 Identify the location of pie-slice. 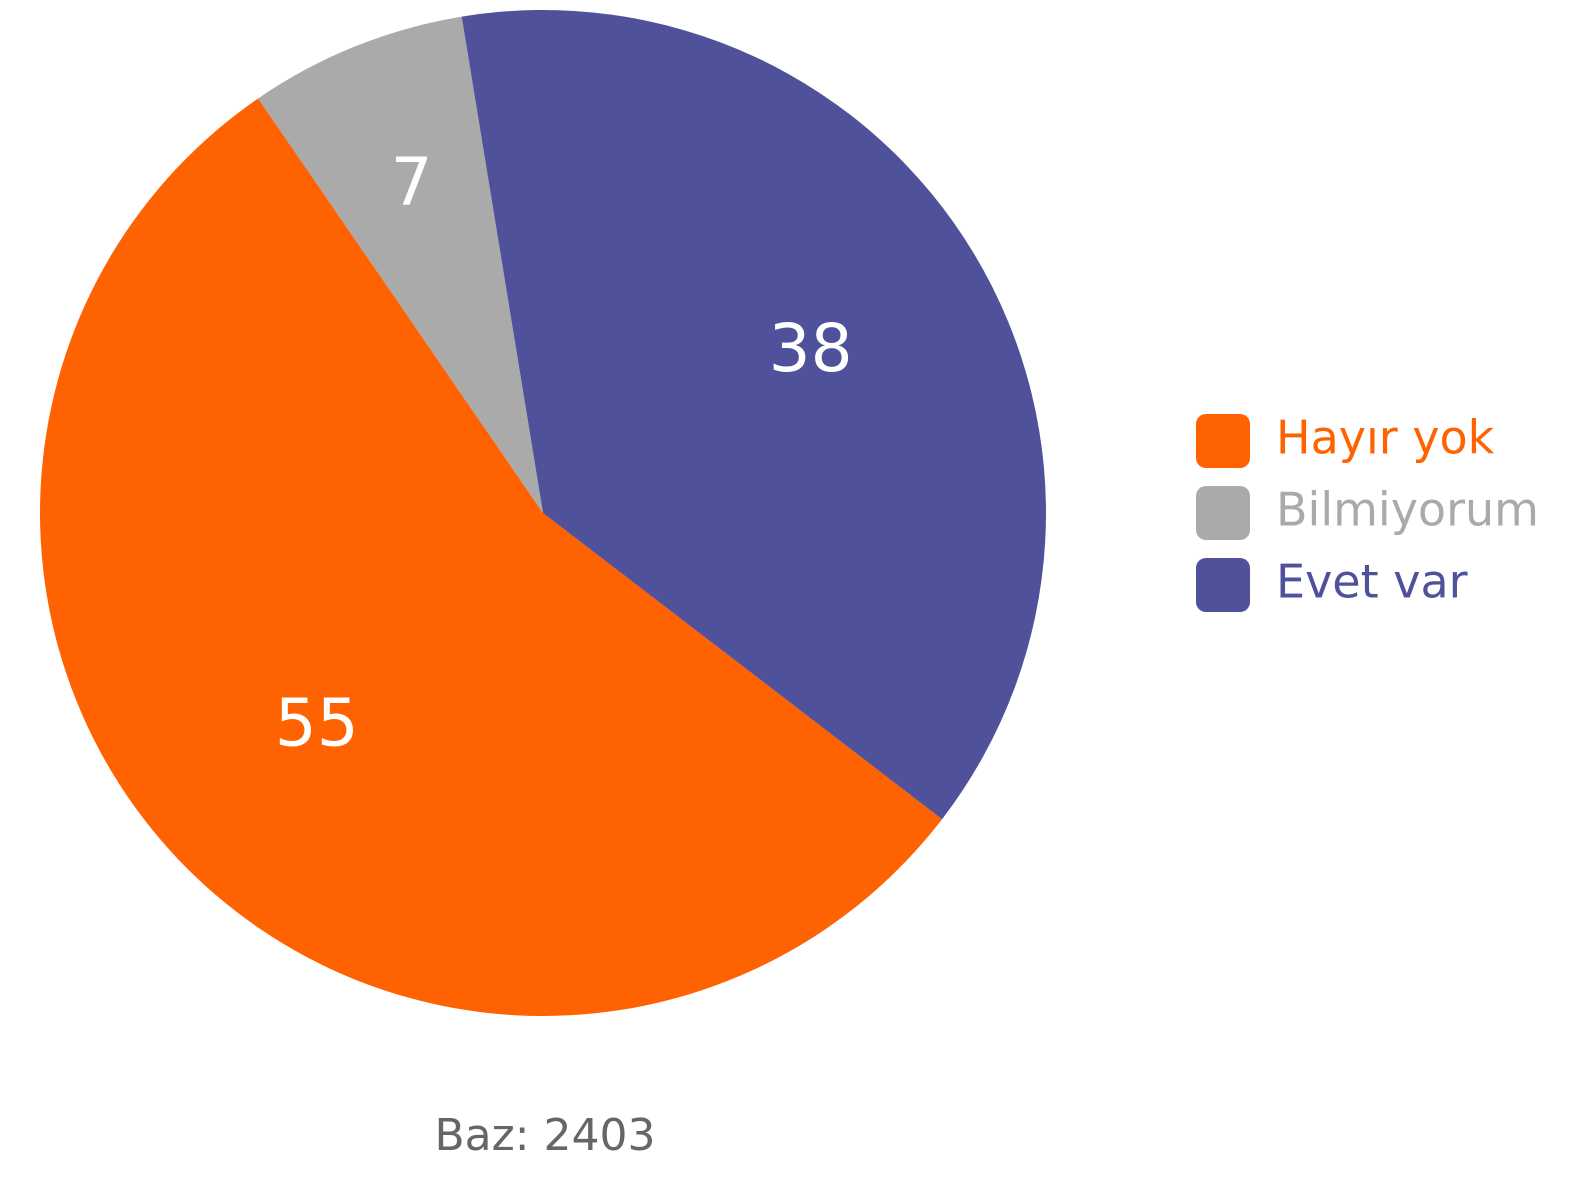
(400, 265).